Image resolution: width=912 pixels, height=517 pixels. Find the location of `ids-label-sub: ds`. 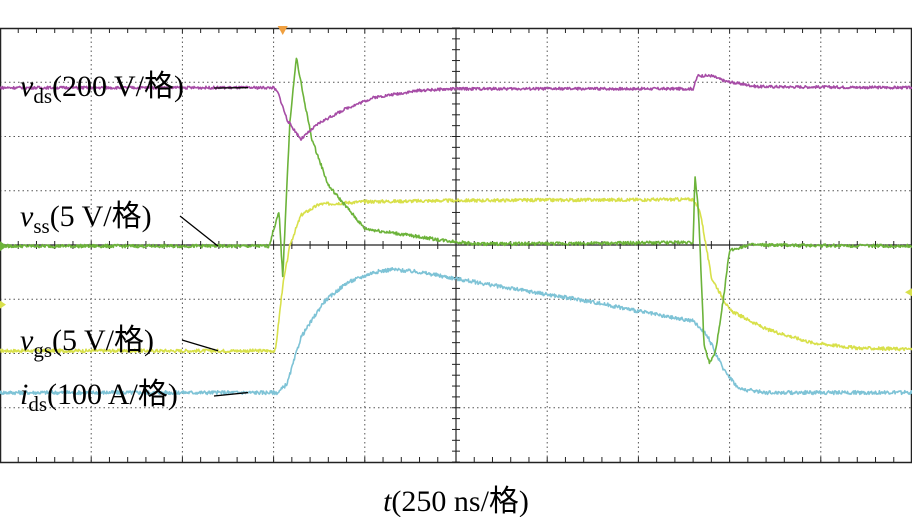

ids-label-sub: ds is located at coordinates (37, 404).